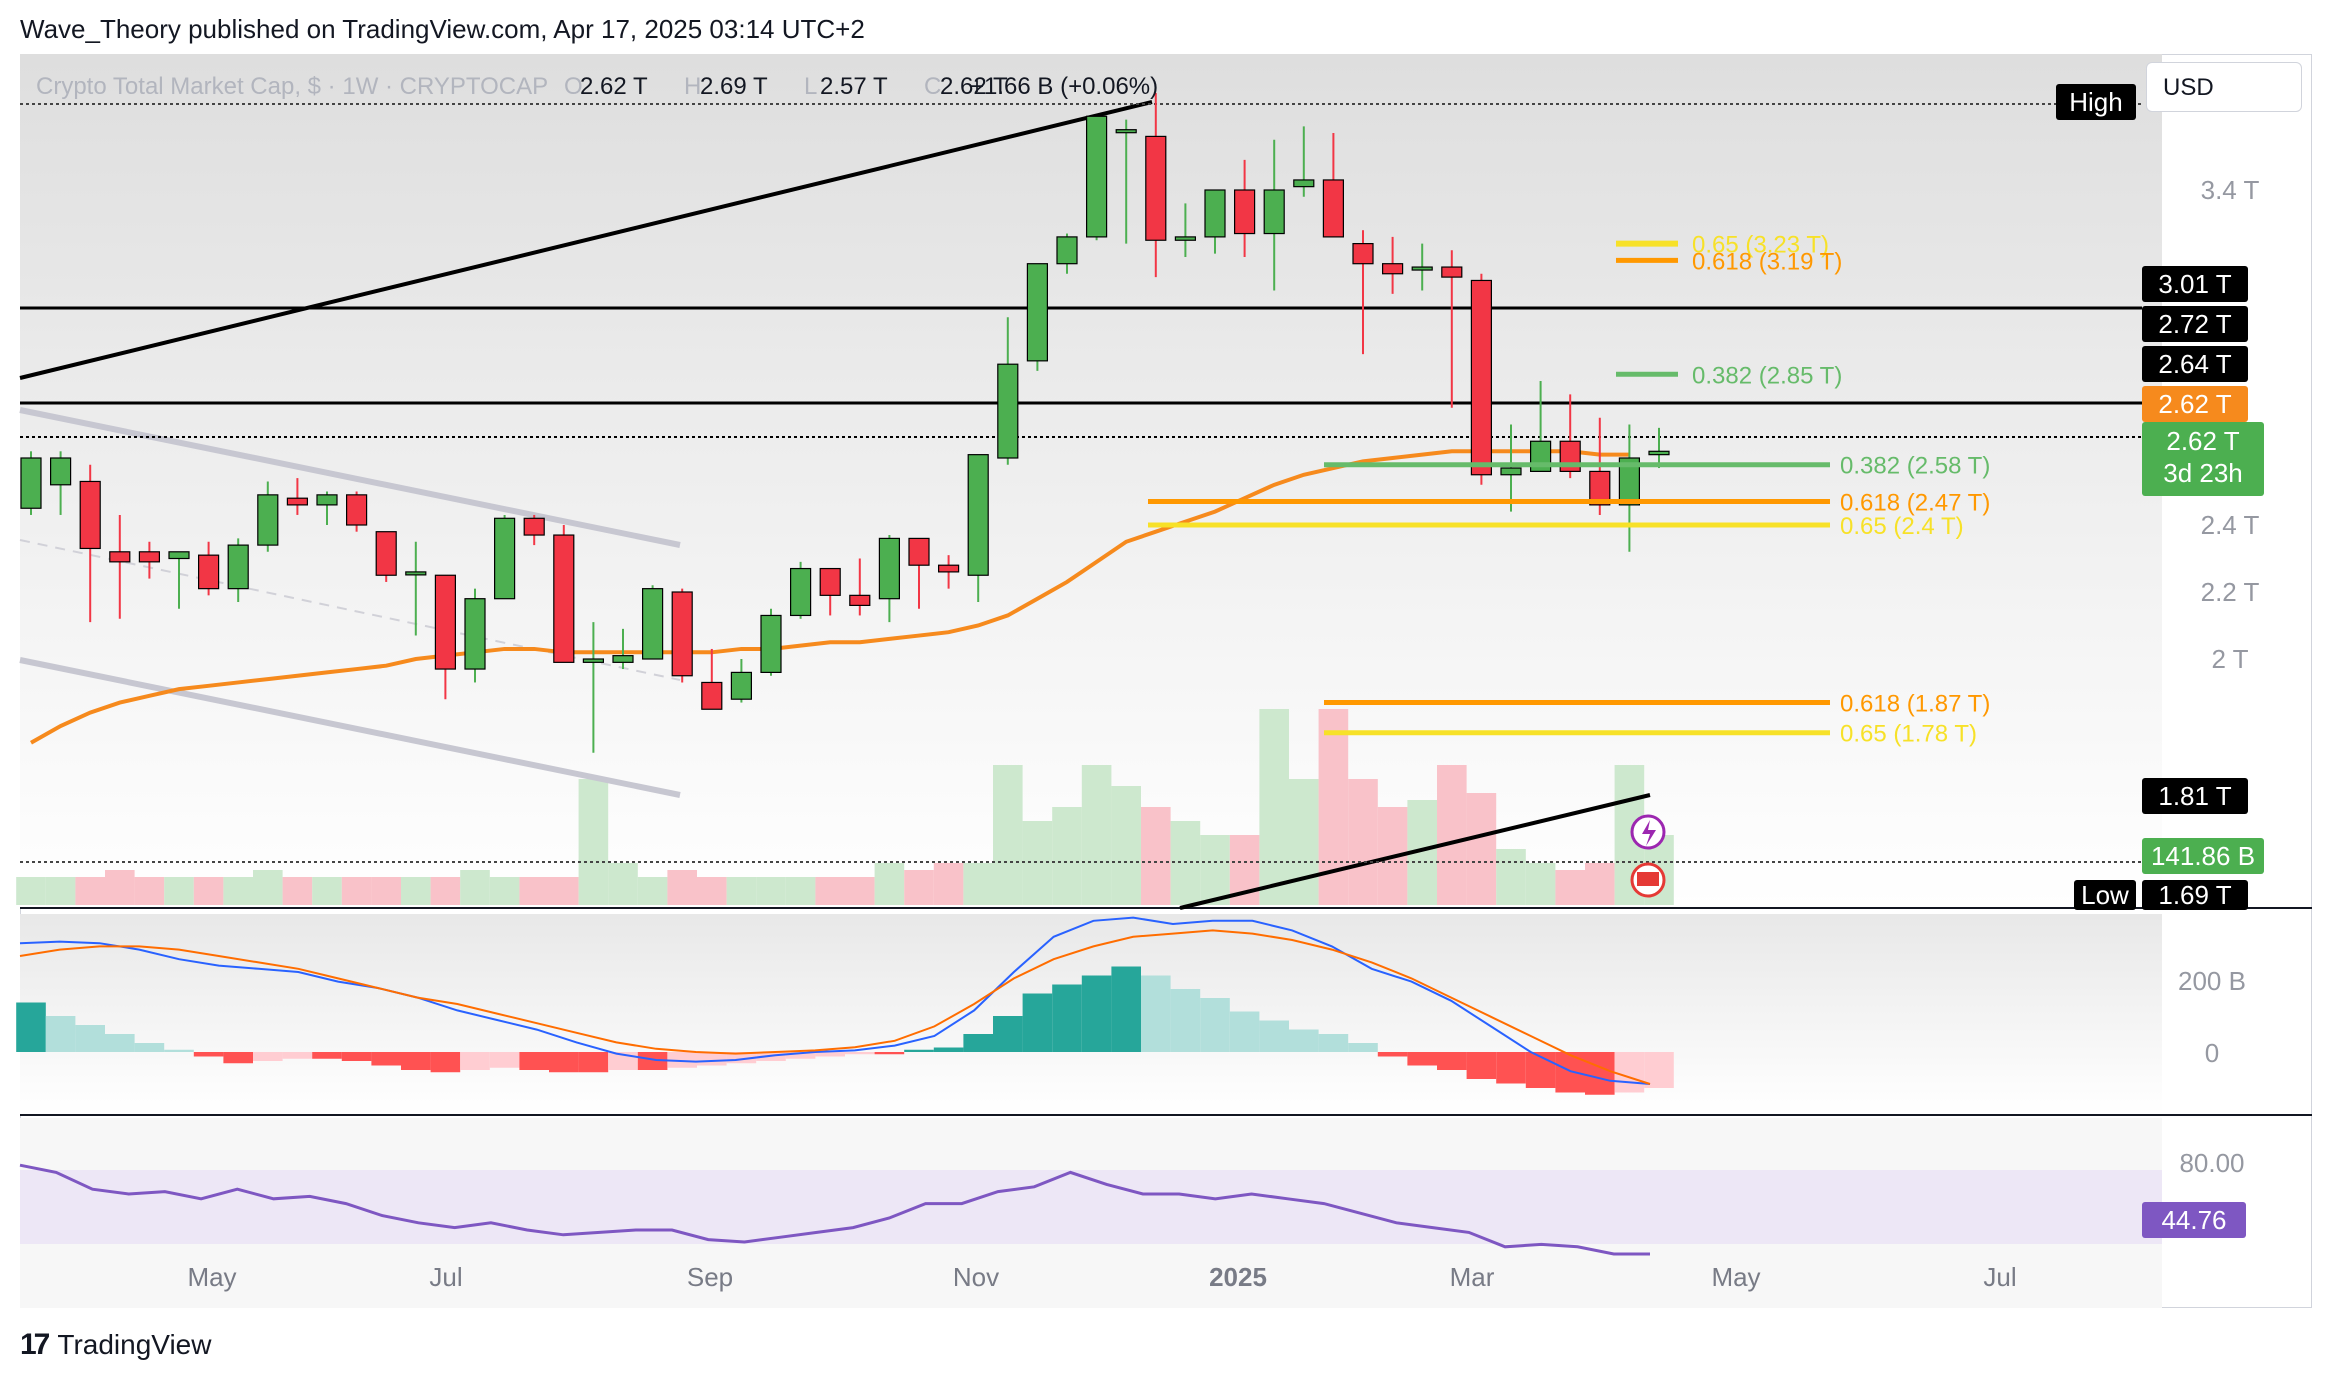 This screenshot has height=1378, width=2332. I want to click on support-trendline, so click(1415, 851).